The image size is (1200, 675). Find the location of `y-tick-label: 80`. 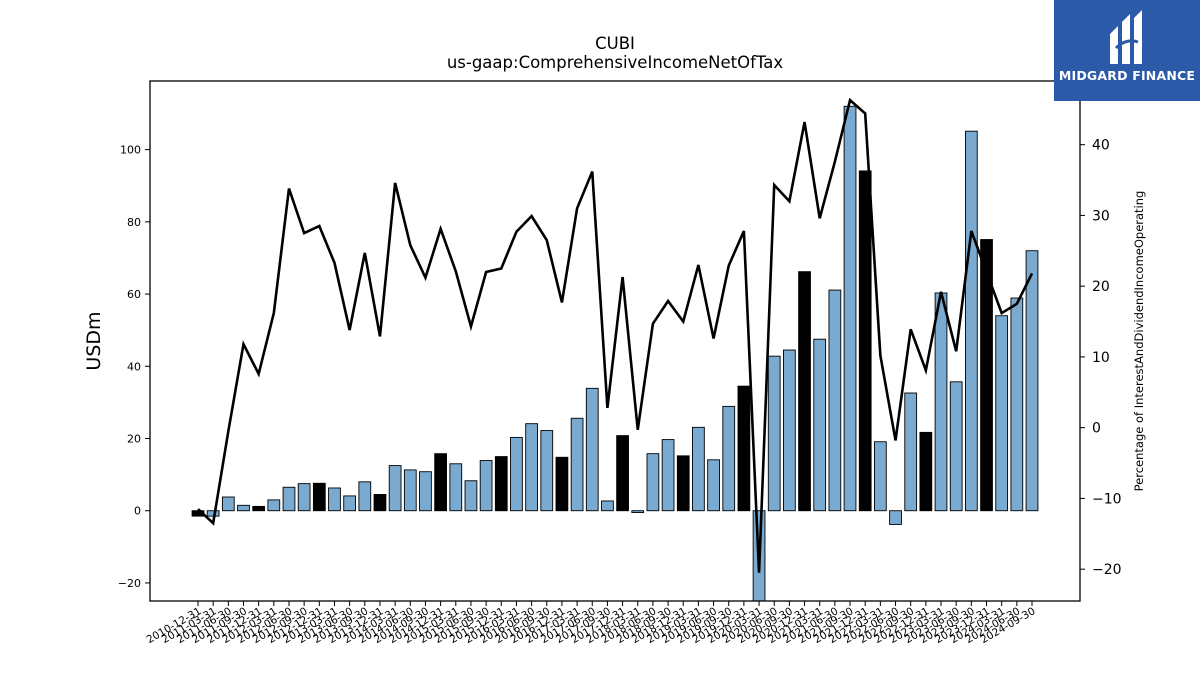

y-tick-label: 80 is located at coordinates (134, 222).